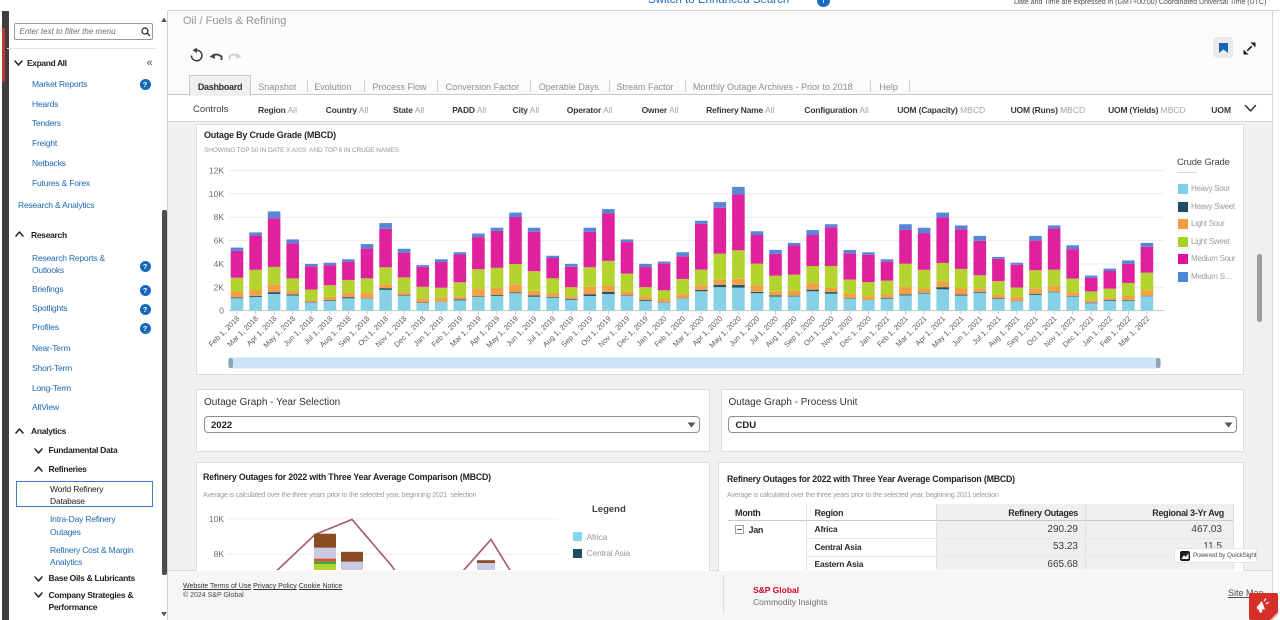 The width and height of the screenshot is (1280, 620). What do you see at coordinates (221, 311) in the screenshot?
I see `svg-text: 0` at bounding box center [221, 311].